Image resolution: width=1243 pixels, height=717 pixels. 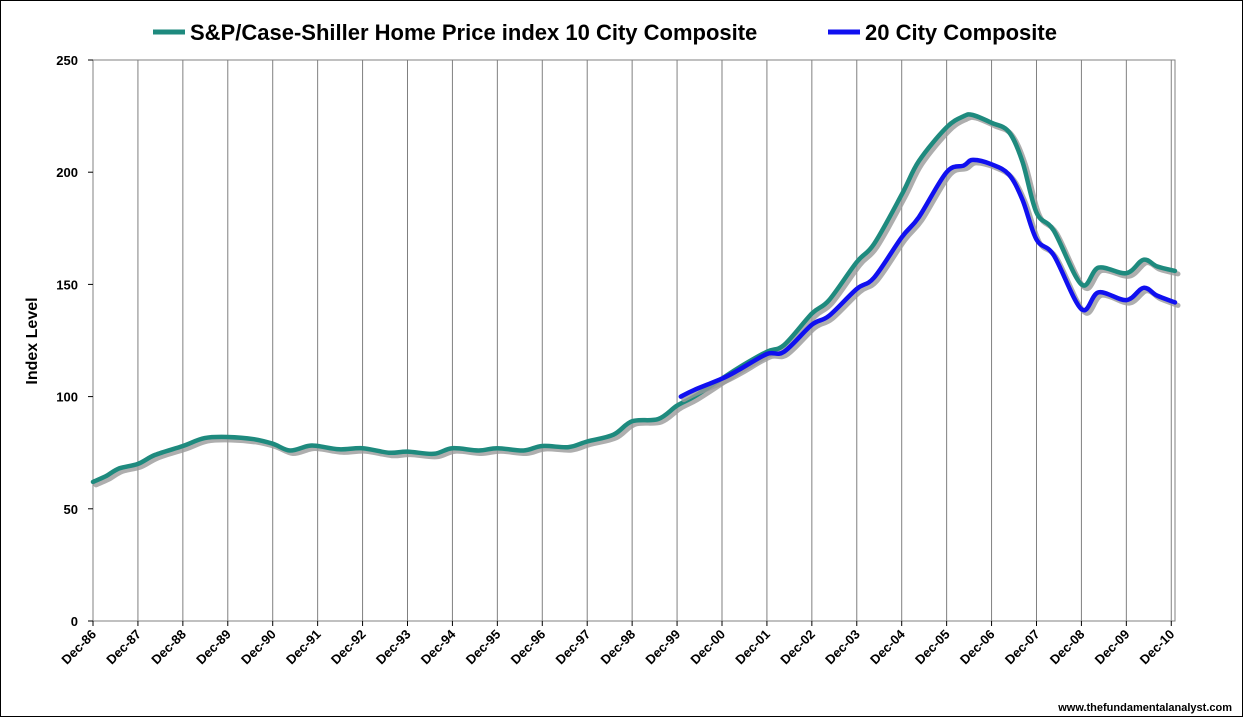 I want to click on y-tick-label: 0, so click(x=74, y=621).